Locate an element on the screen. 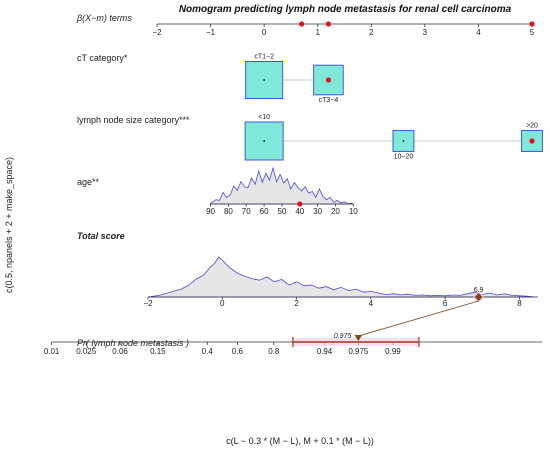 This screenshot has width=550, height=451. total-score-tick-label: 0 is located at coordinates (222, 303).